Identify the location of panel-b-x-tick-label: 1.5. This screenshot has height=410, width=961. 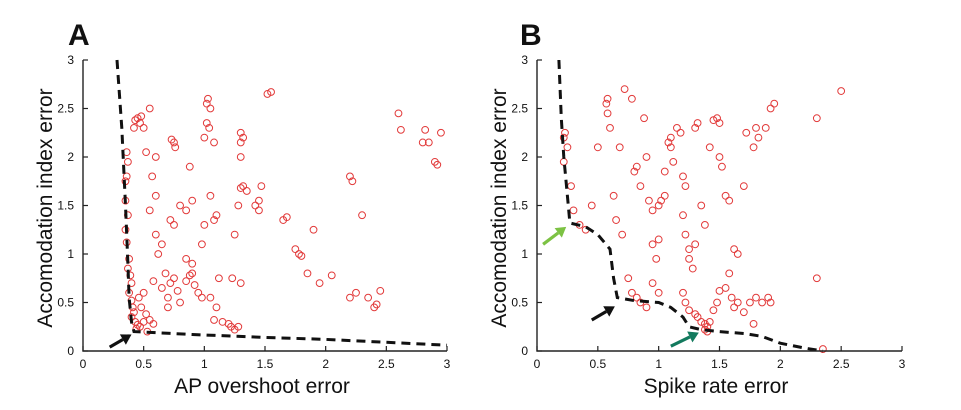
(719, 364).